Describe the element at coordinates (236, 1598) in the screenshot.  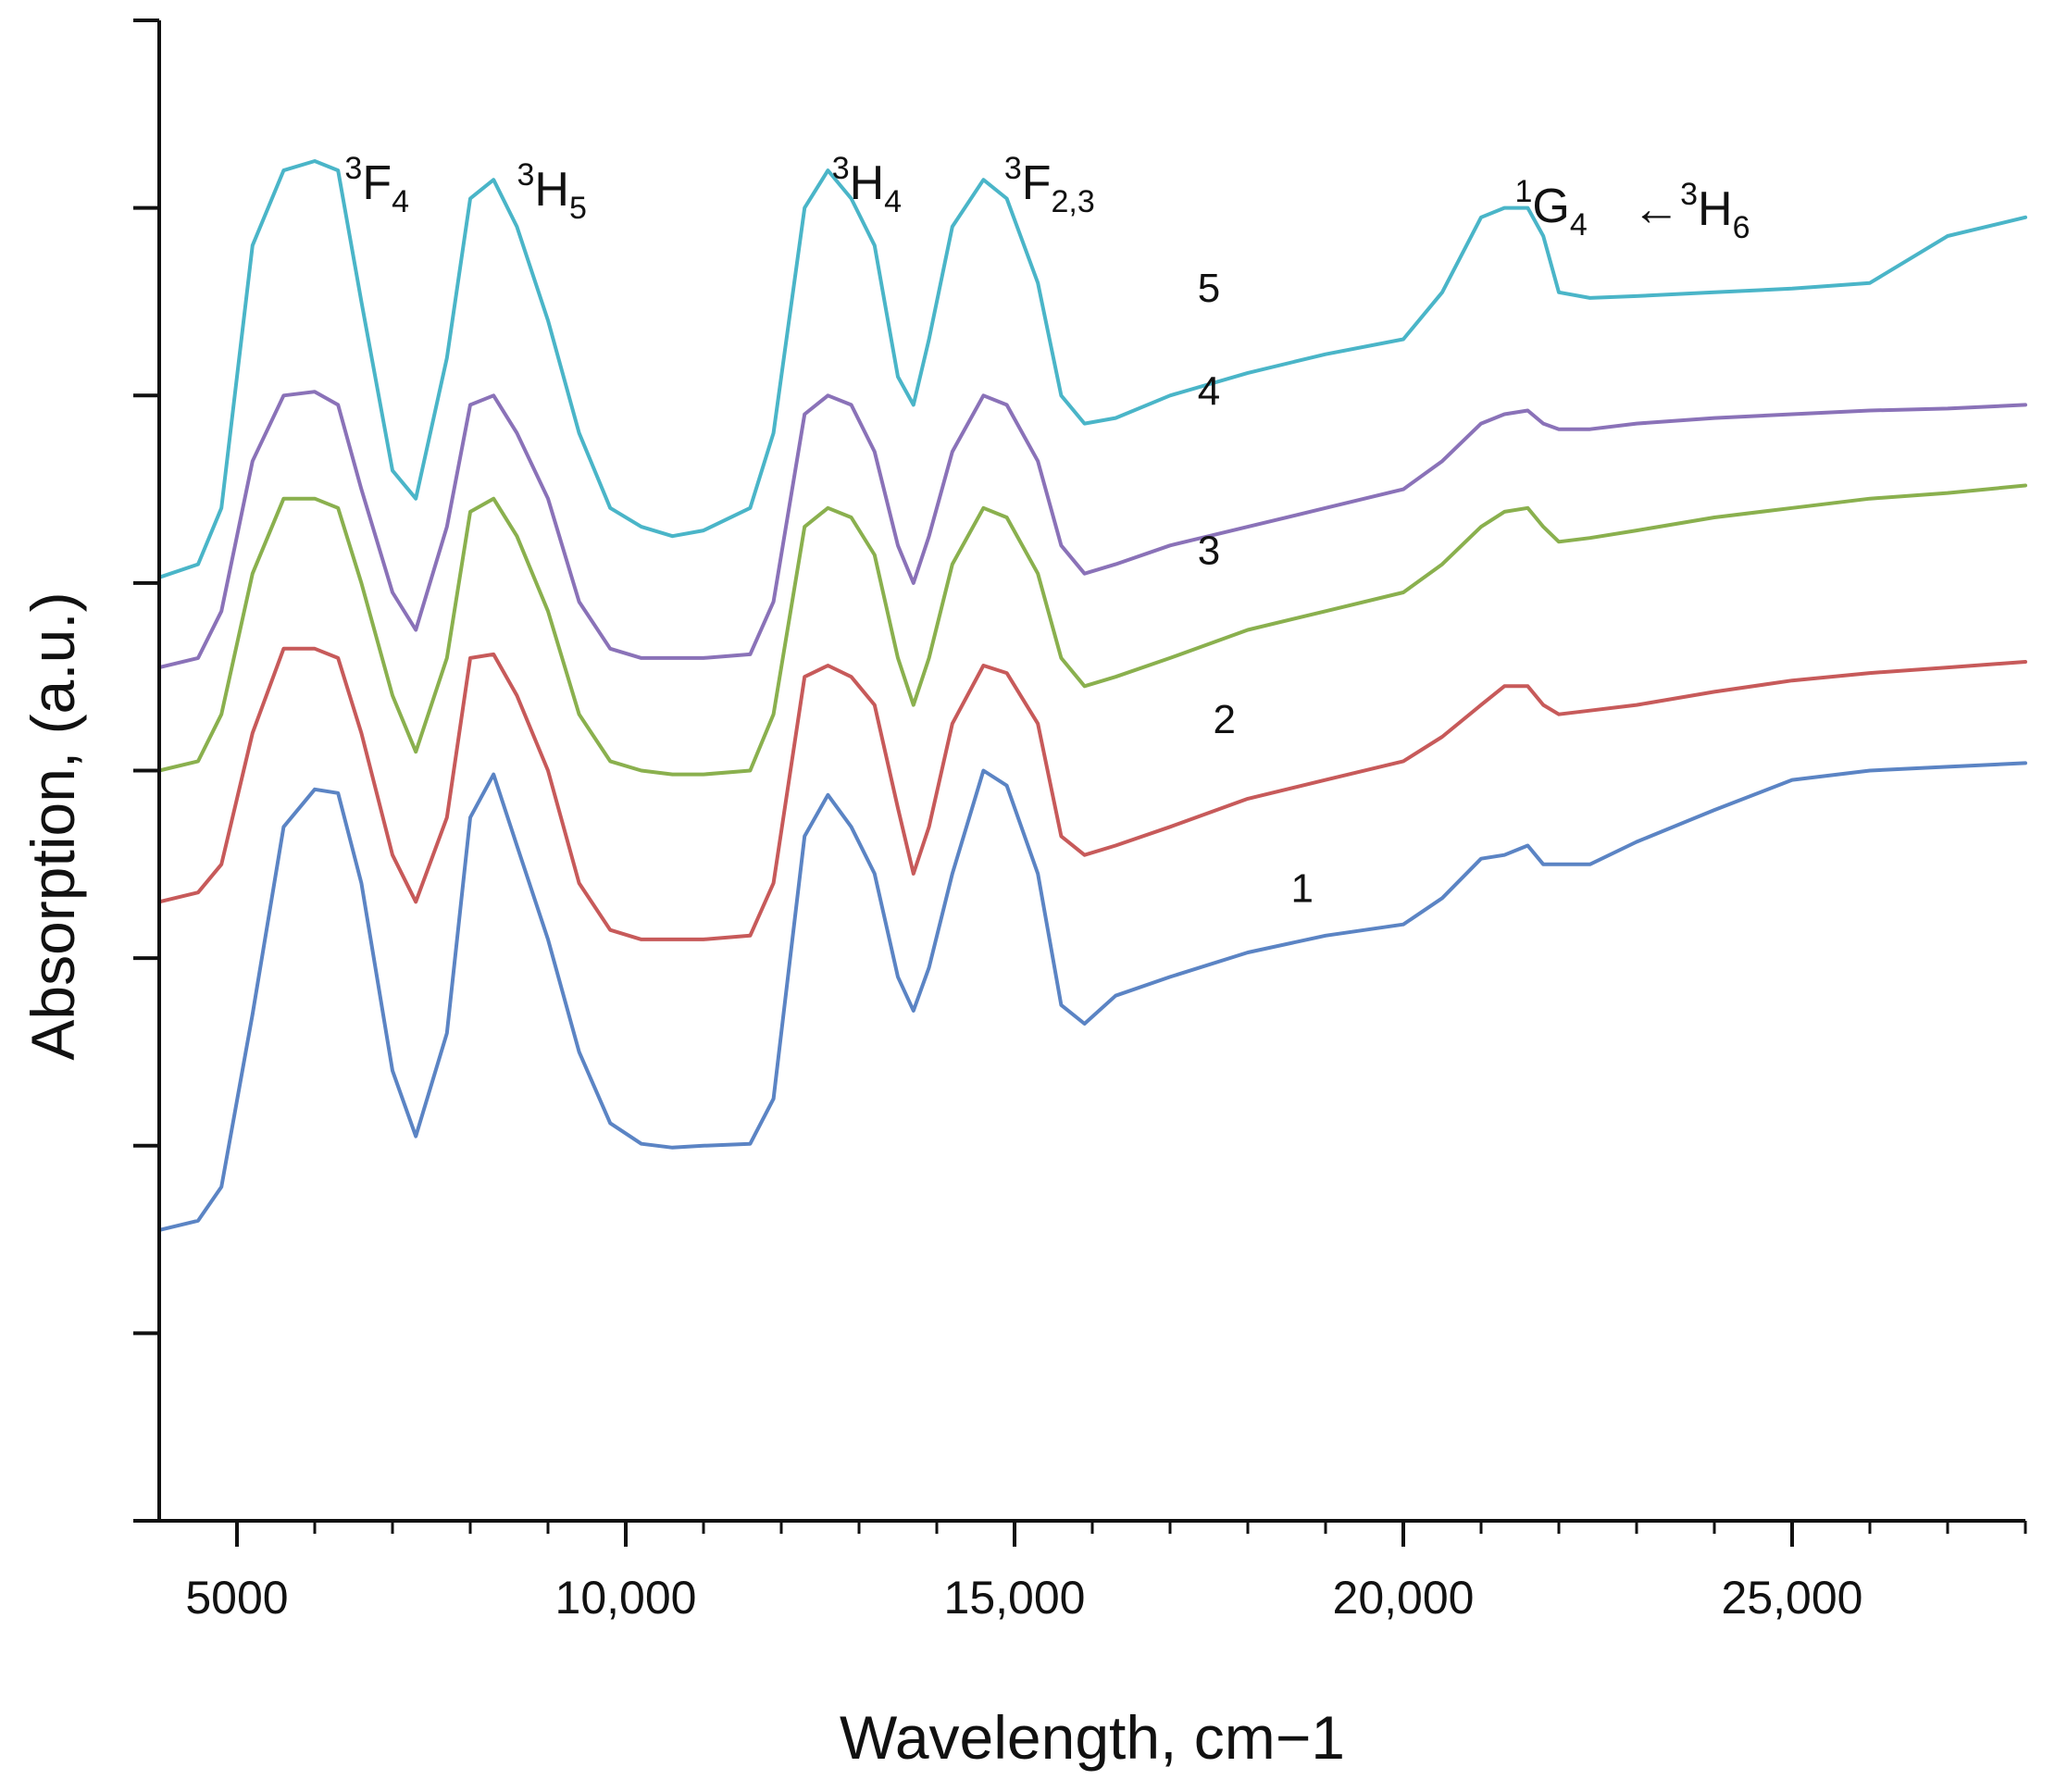
I see `x-tick-label: 5000` at that location.